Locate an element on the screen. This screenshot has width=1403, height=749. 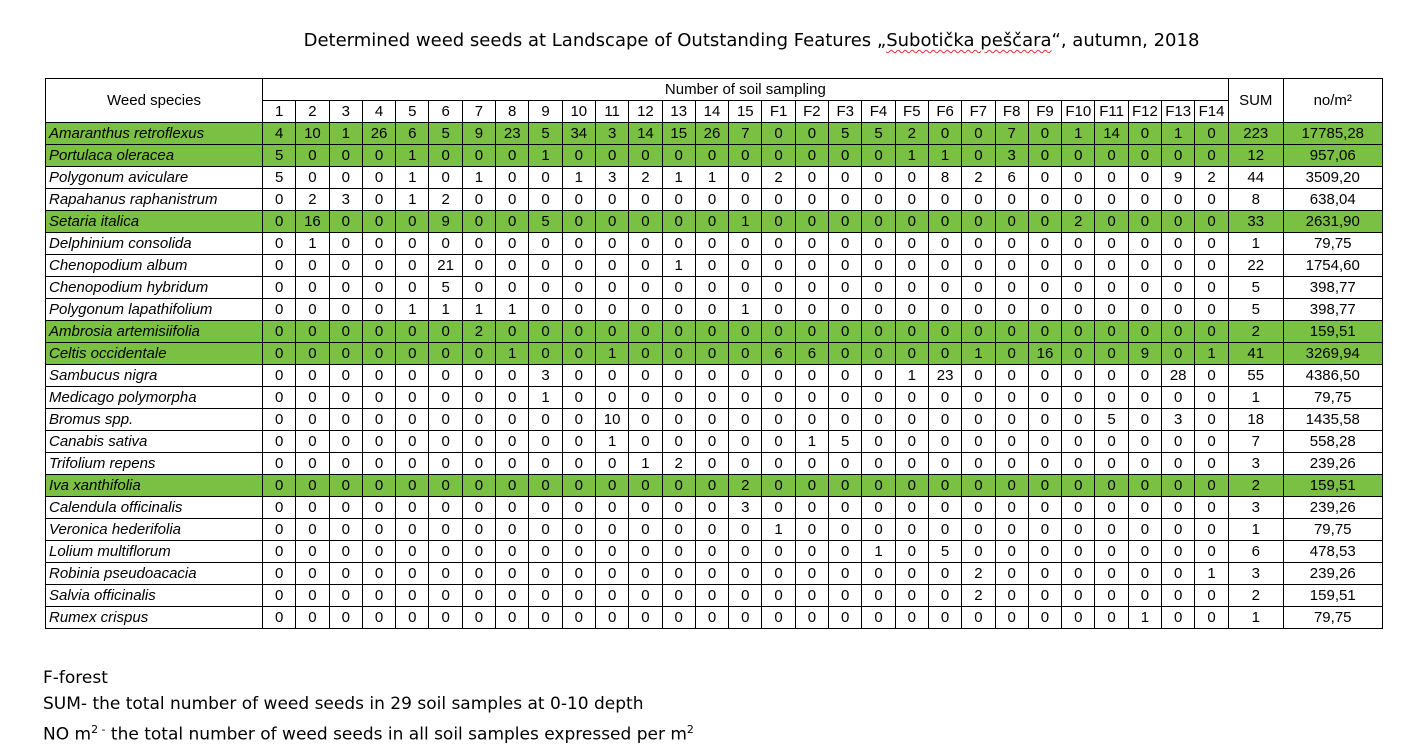
header-density: no/m² is located at coordinates (1332, 100).